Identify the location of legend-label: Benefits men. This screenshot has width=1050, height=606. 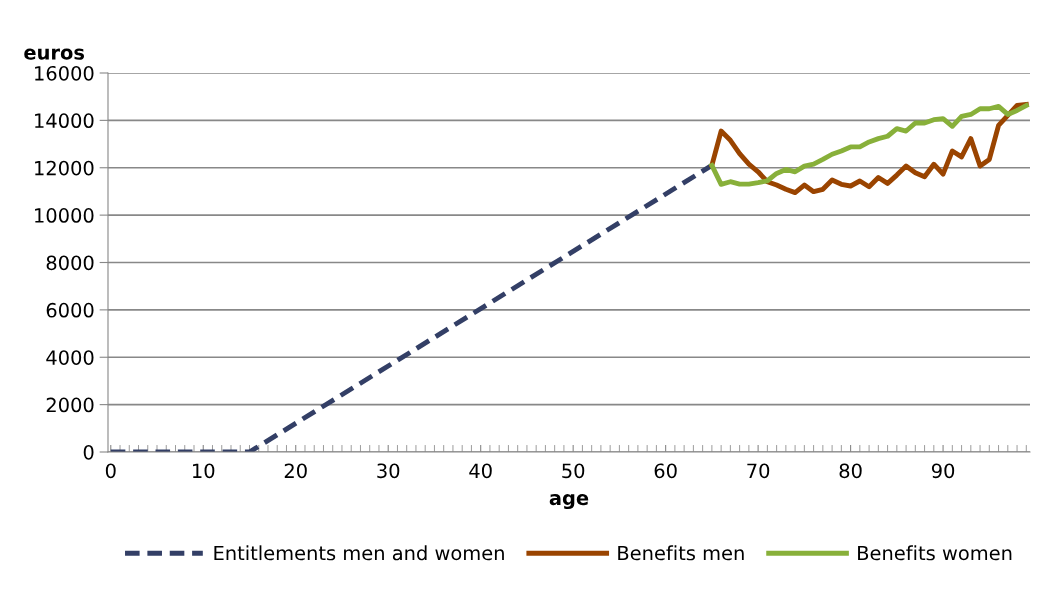
(681, 553).